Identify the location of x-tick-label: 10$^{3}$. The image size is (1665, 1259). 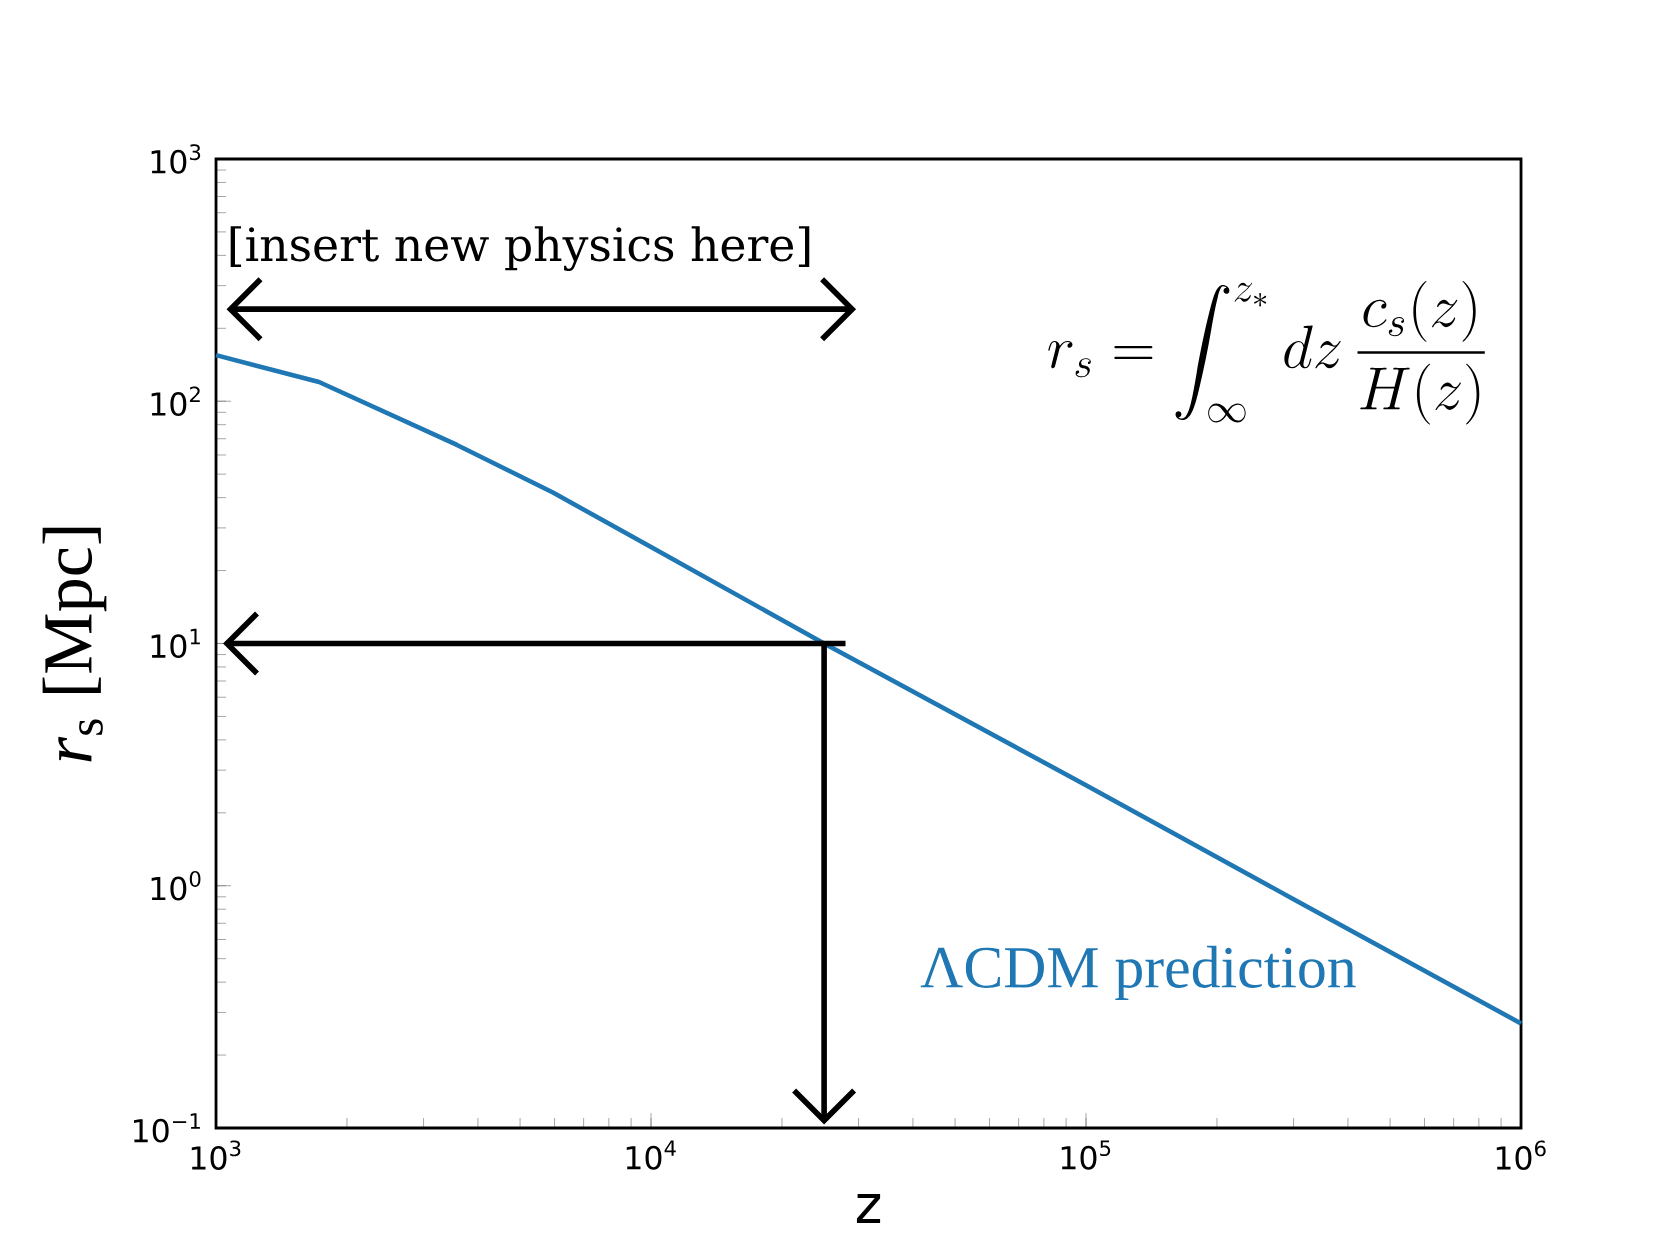
(216, 1155).